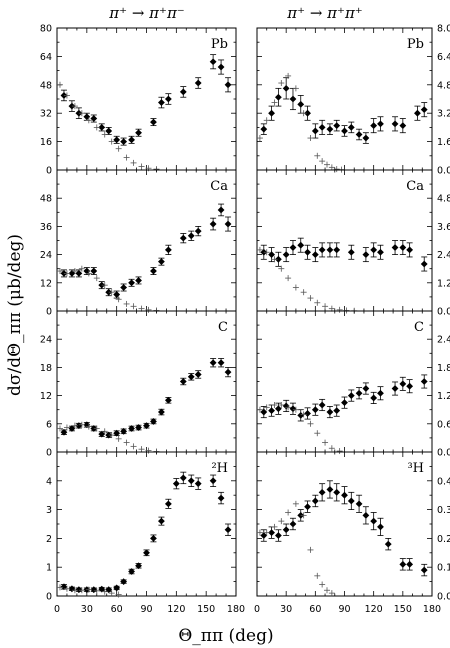  What do you see at coordinates (49, 568) in the screenshot?
I see `y-tick-label: 1` at bounding box center [49, 568].